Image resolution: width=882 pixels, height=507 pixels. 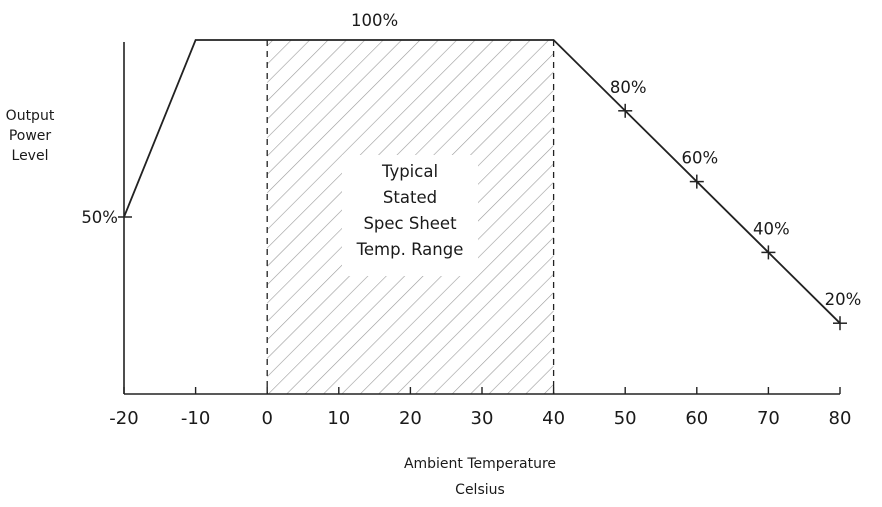 I want to click on x-tick-label: 50, so click(x=625, y=418).